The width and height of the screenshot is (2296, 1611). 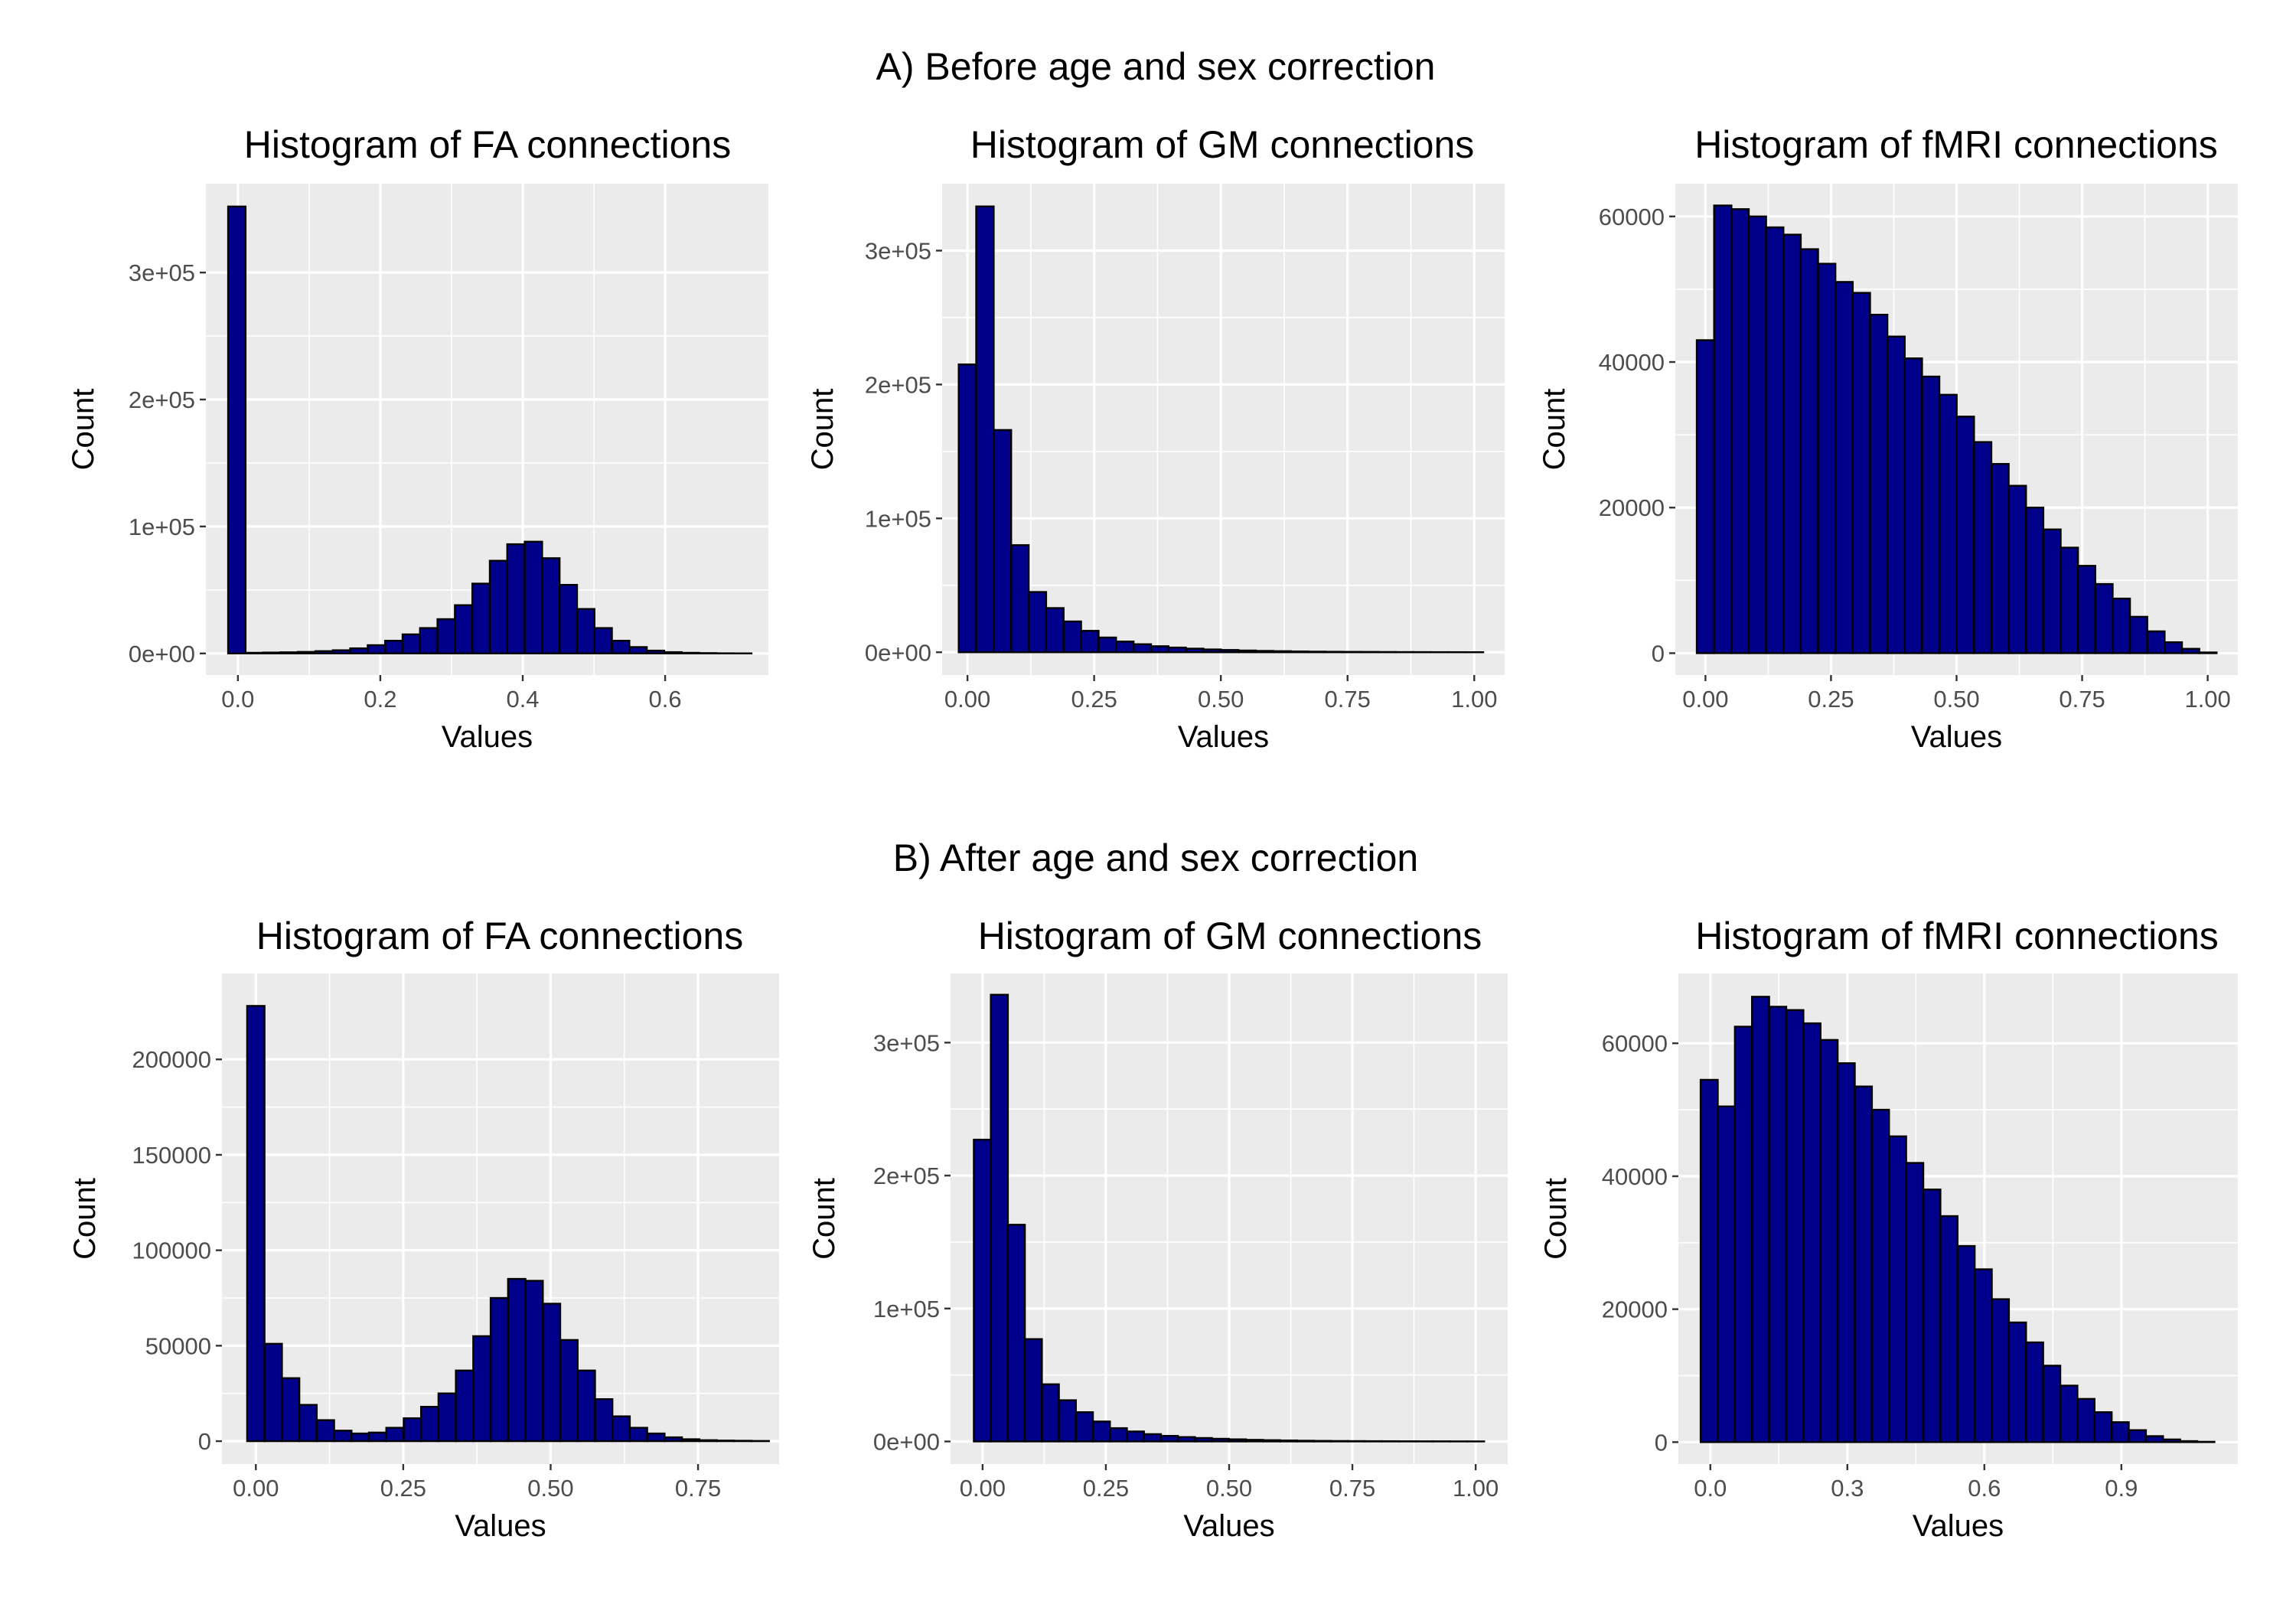 What do you see at coordinates (171, 1059) in the screenshot?
I see `y-tick-label: 200000` at bounding box center [171, 1059].